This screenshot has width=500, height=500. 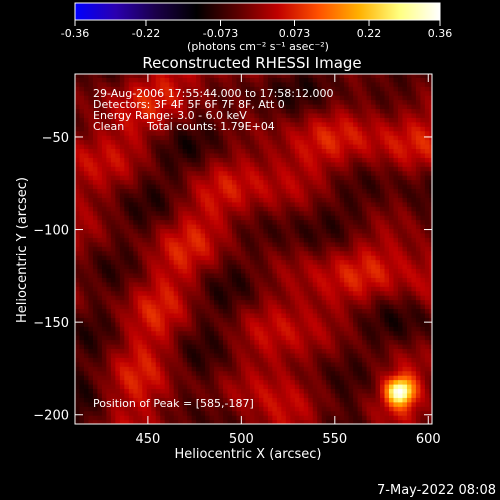 I want to click on x-axis-label: Heliocentric X (arcsec), so click(x=248, y=454).